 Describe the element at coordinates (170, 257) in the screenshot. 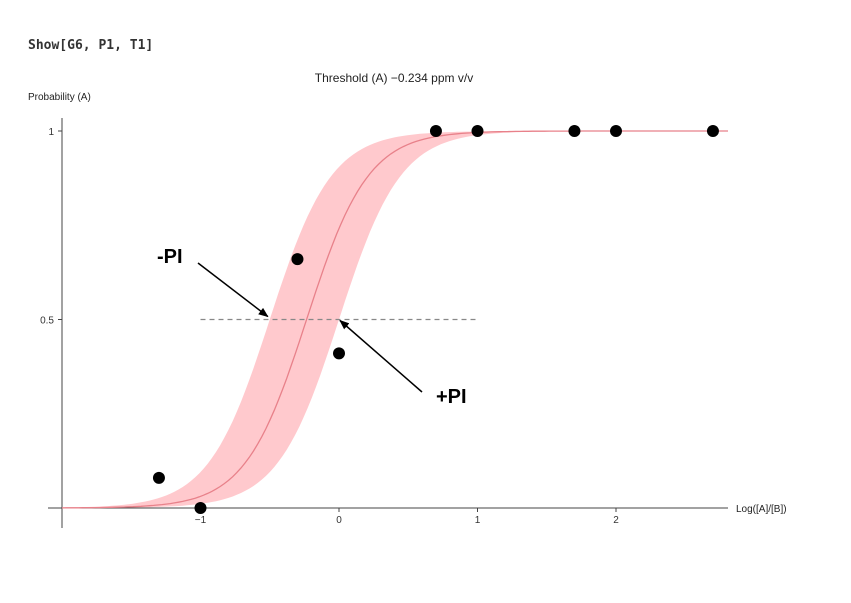

I see `annotation-label: -PI` at that location.